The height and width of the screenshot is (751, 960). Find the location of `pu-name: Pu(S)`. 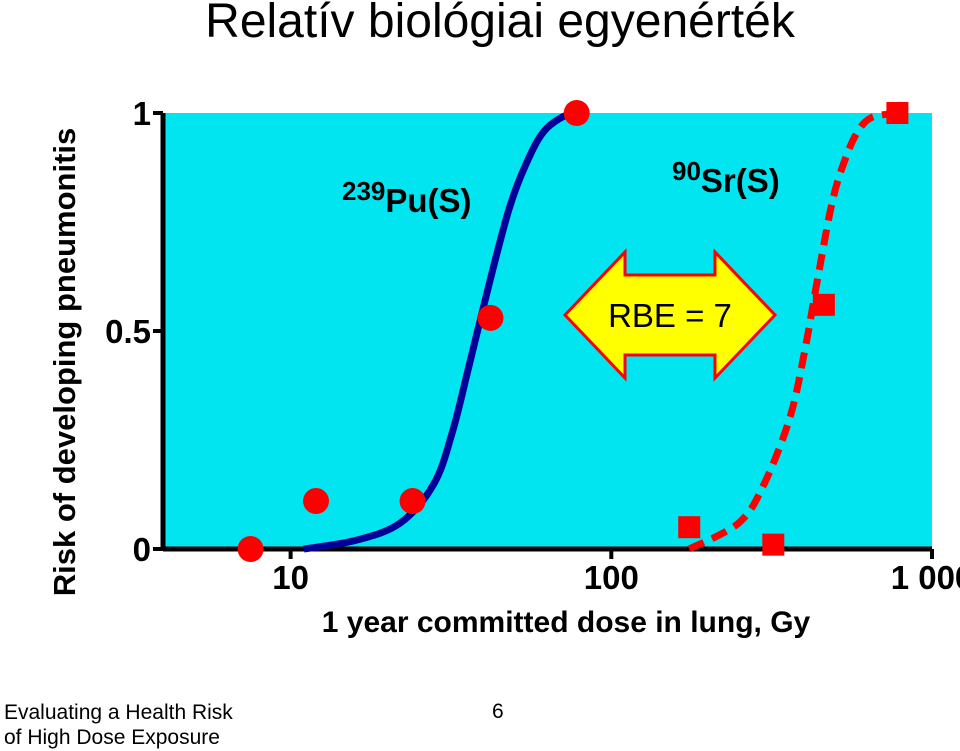

pu-name: Pu(S) is located at coordinates (428, 200).